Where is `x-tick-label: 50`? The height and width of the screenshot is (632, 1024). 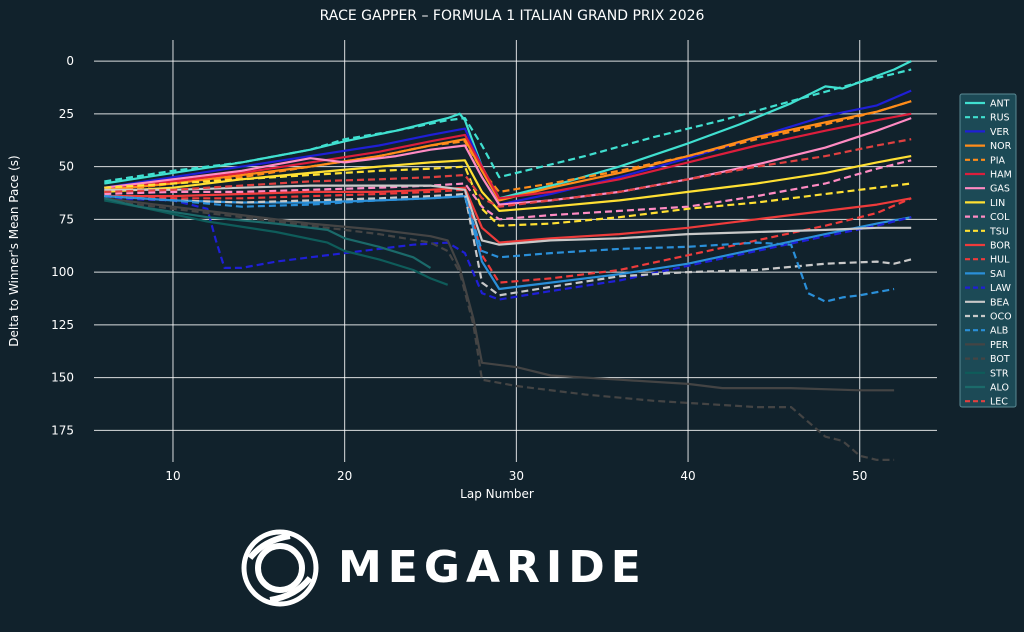
x-tick-label: 50 is located at coordinates (859, 476).